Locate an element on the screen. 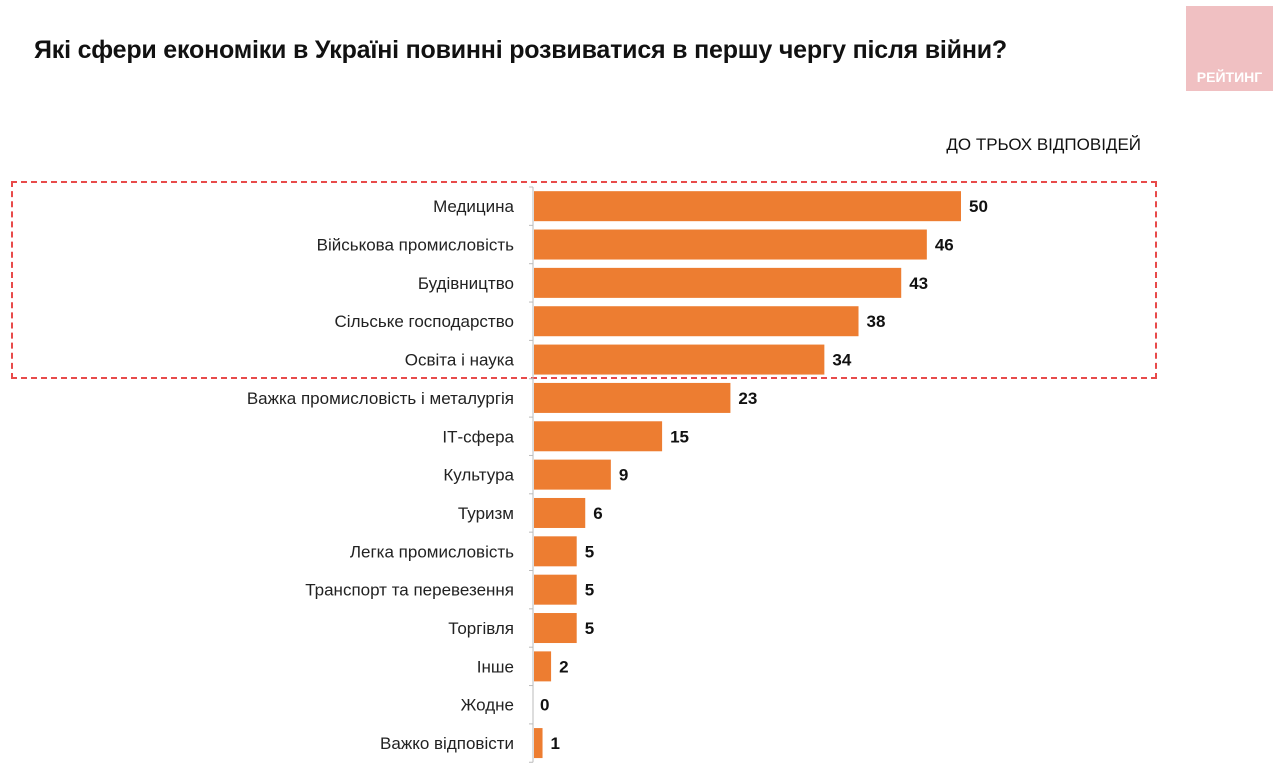 The height and width of the screenshot is (769, 1280). logo-text: РЕЙТИНГ is located at coordinates (1229, 77).